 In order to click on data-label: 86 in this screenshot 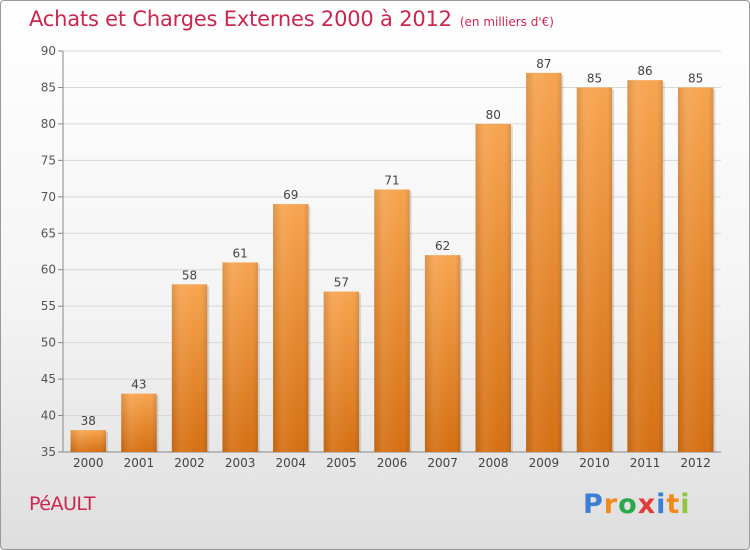, I will do `click(644, 71)`.